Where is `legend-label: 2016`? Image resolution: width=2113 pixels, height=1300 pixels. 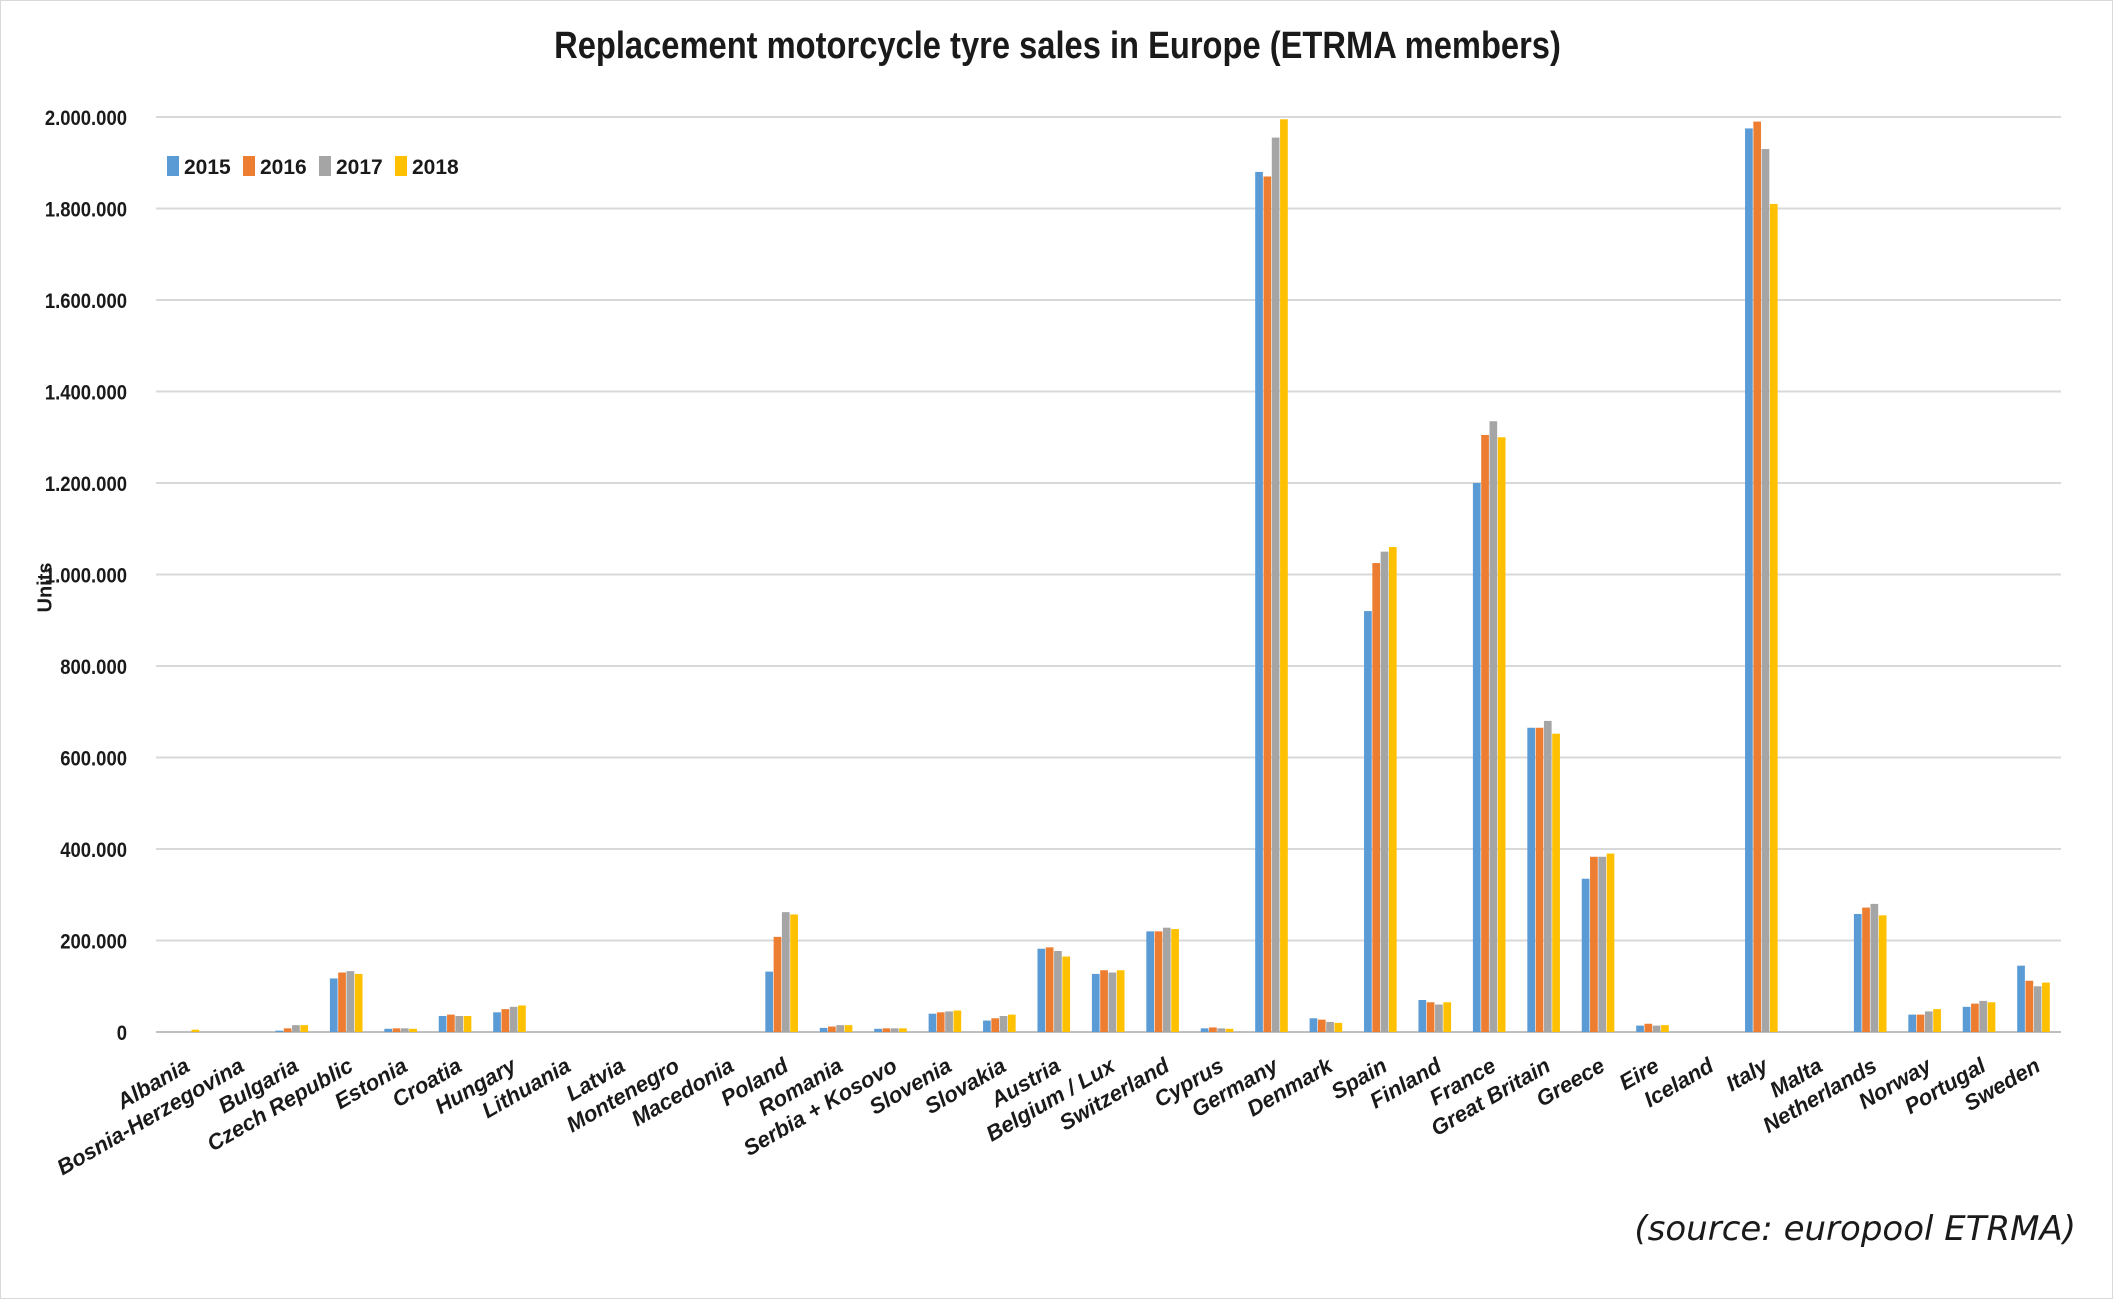
legend-label: 2016 is located at coordinates (283, 167).